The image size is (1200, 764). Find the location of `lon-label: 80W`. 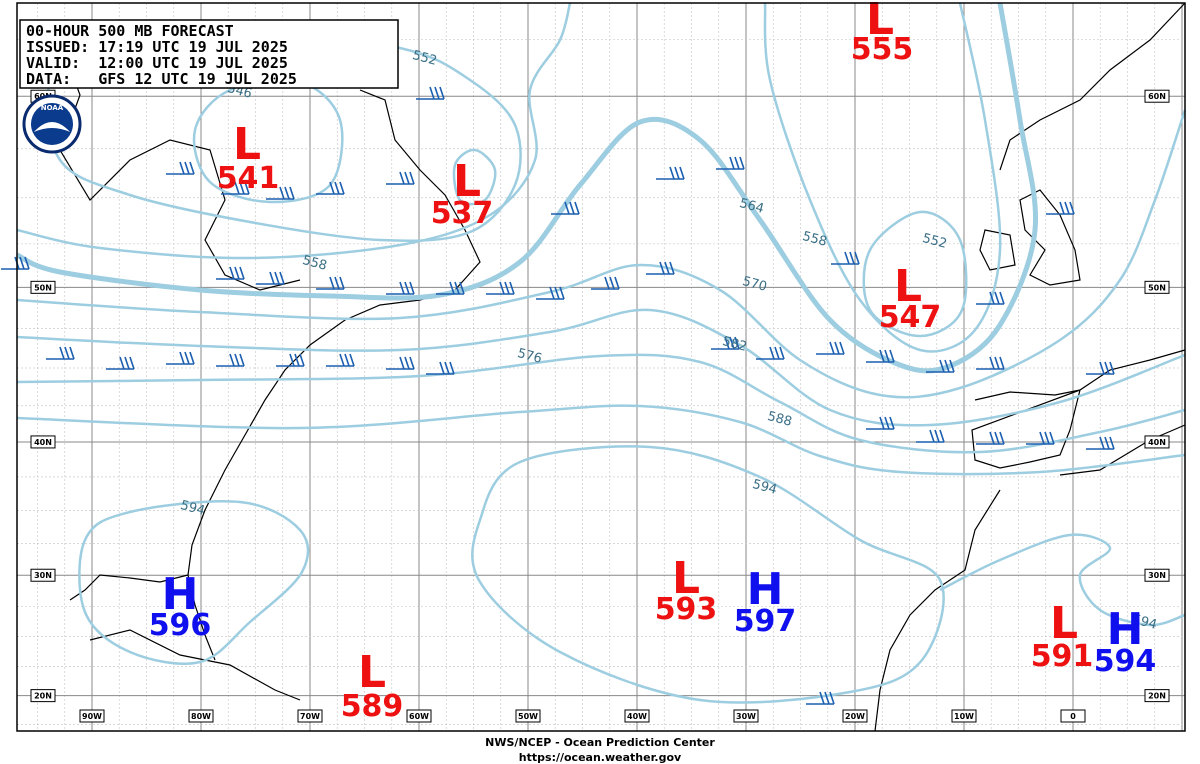

lon-label: 80W is located at coordinates (201, 716).